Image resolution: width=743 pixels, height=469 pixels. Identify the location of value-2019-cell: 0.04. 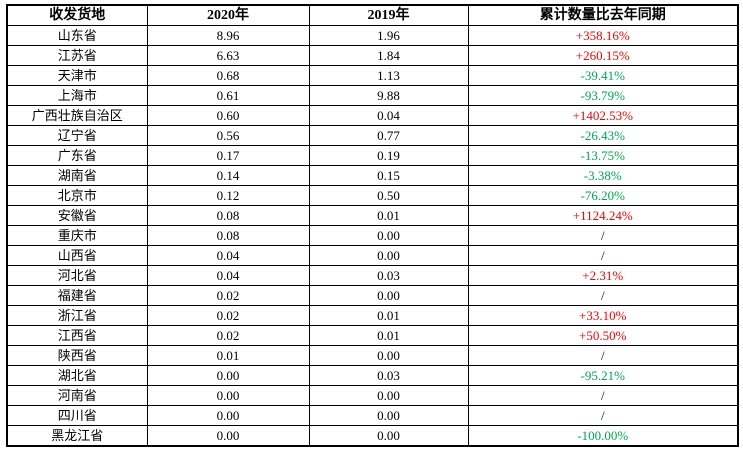
(388, 115).